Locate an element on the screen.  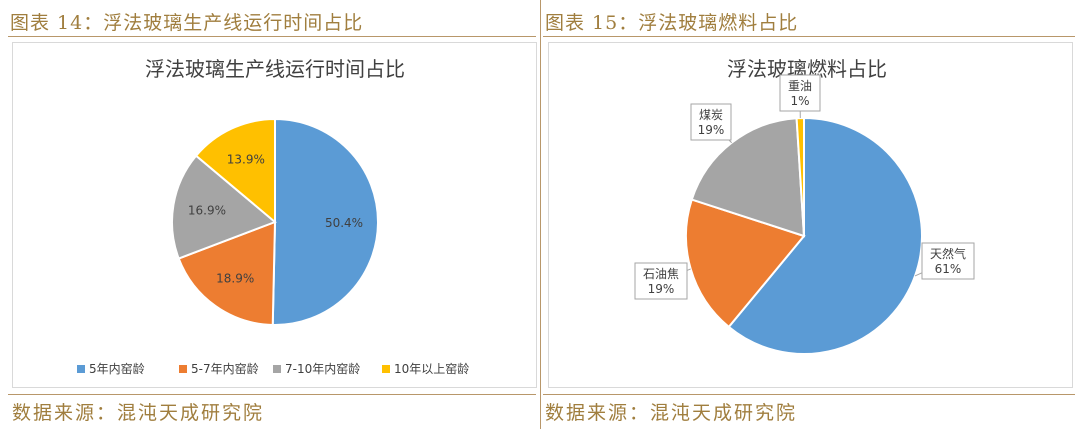
source-right: 数据来源：混沌天成研究院 is located at coordinates (671, 413).